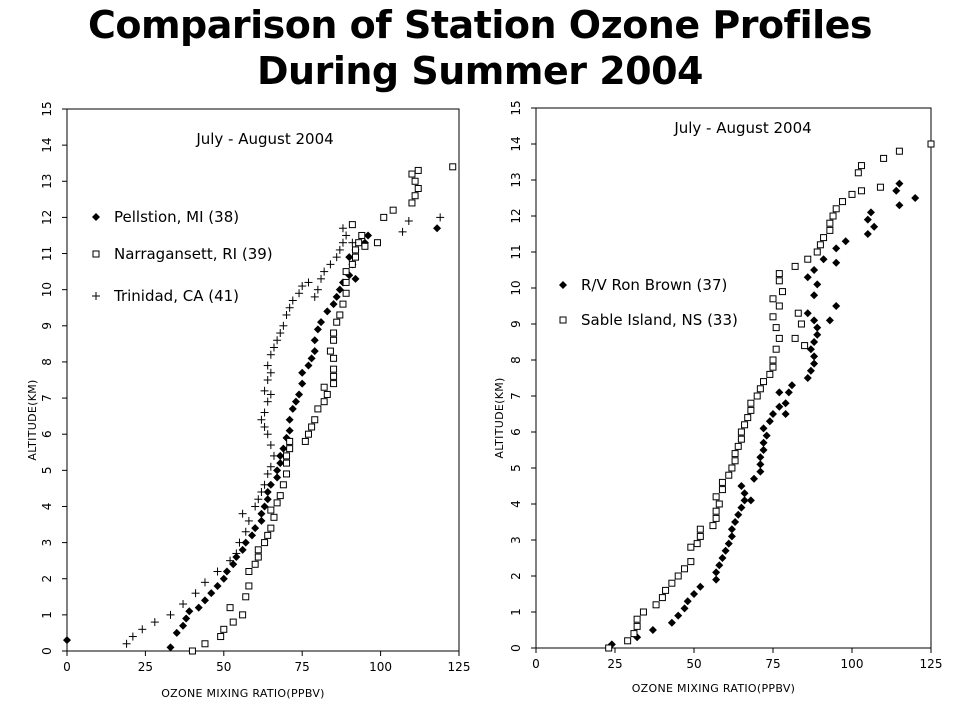 The height and width of the screenshot is (720, 960). Describe the element at coordinates (193, 254) in the screenshot. I see `legend-label: Narragansett, RI (39)` at that location.